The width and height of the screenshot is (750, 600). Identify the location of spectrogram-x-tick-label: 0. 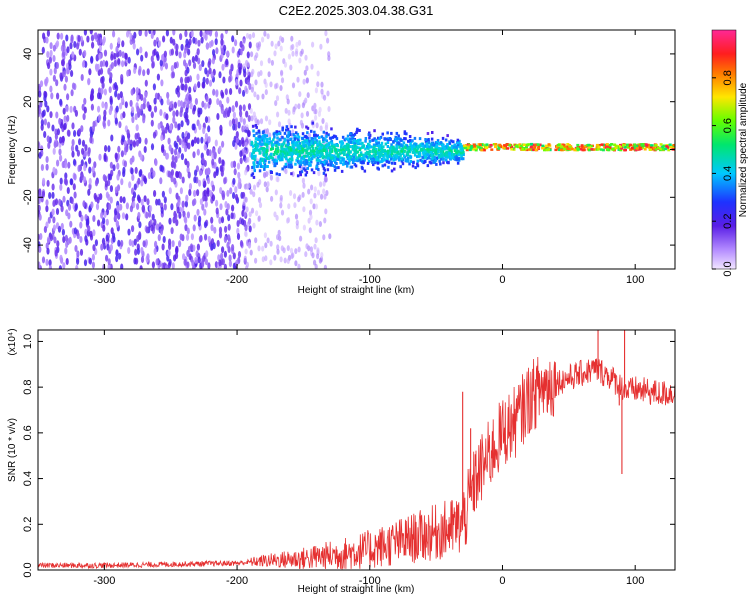
(502, 280).